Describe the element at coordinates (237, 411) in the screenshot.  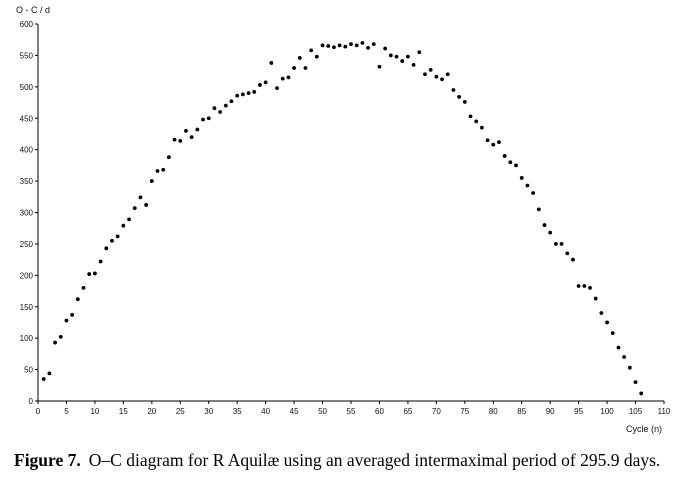
I see `x-tick-label: 35` at that location.